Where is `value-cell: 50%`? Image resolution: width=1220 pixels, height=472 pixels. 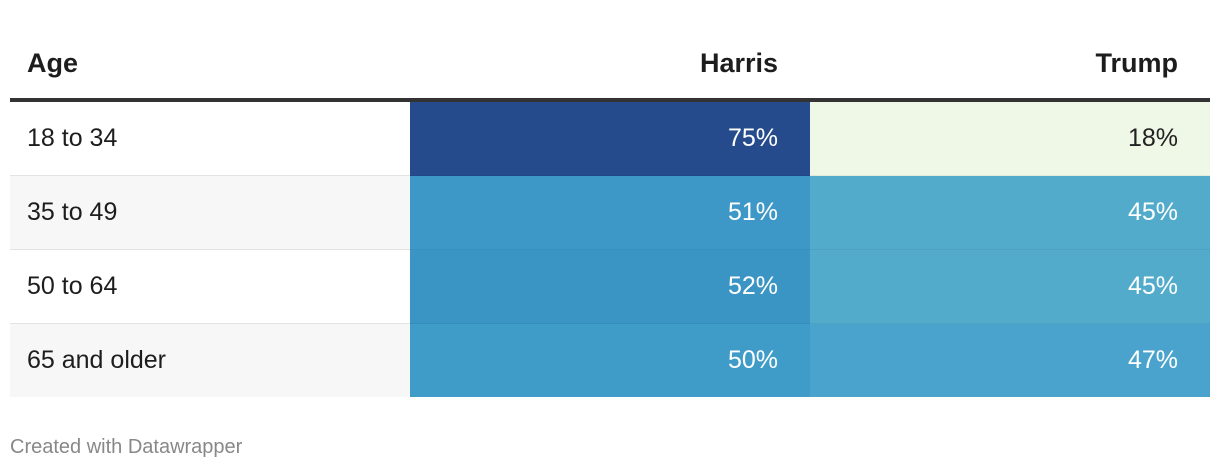
value-cell: 50% is located at coordinates (610, 360).